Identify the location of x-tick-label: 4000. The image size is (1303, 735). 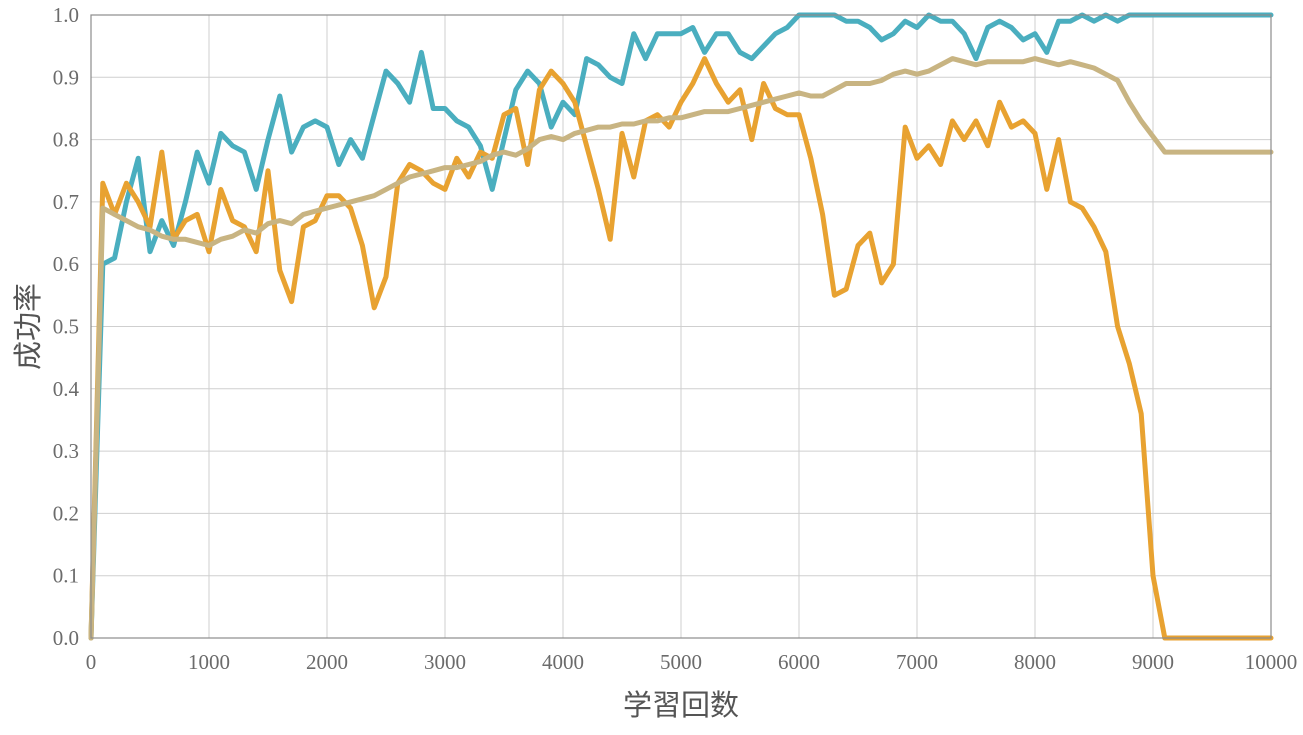
(563, 662).